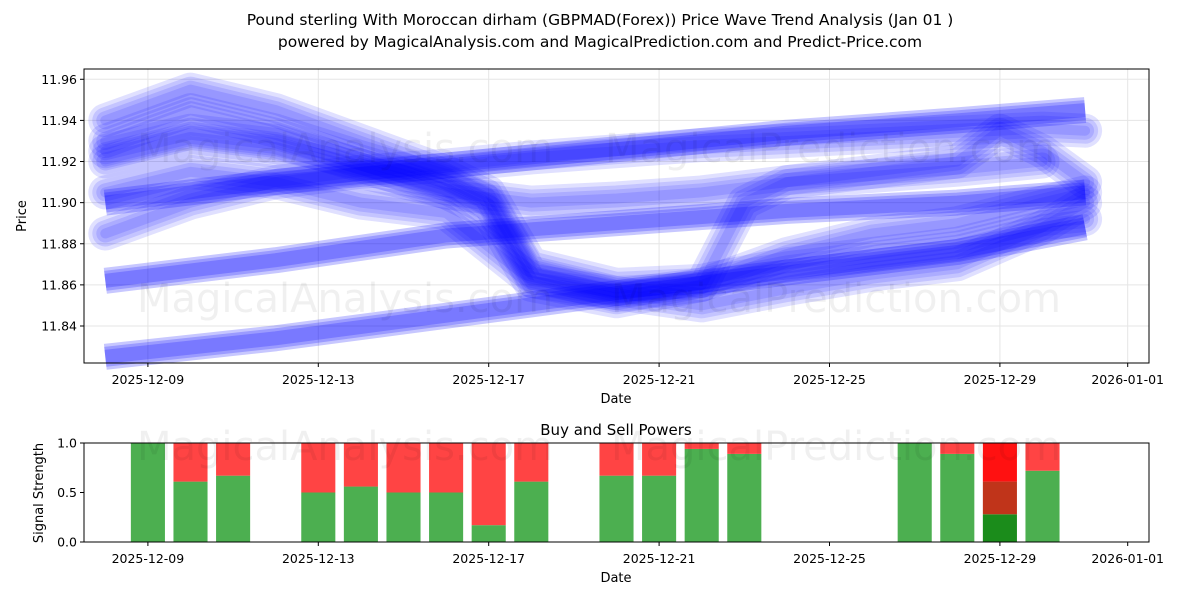 This screenshot has width=1200, height=600. Describe the element at coordinates (659, 558) in the screenshot. I see `signal-x-tick-label: 2025-12-21` at that location.